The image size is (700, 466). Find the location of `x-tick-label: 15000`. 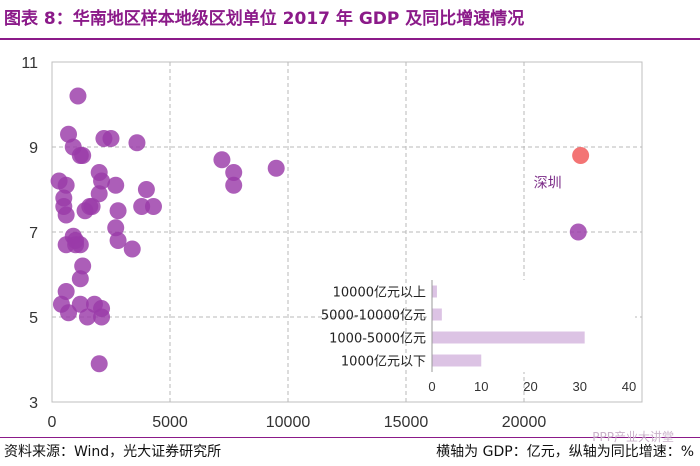

x-tick-label: 15000 is located at coordinates (406, 422).